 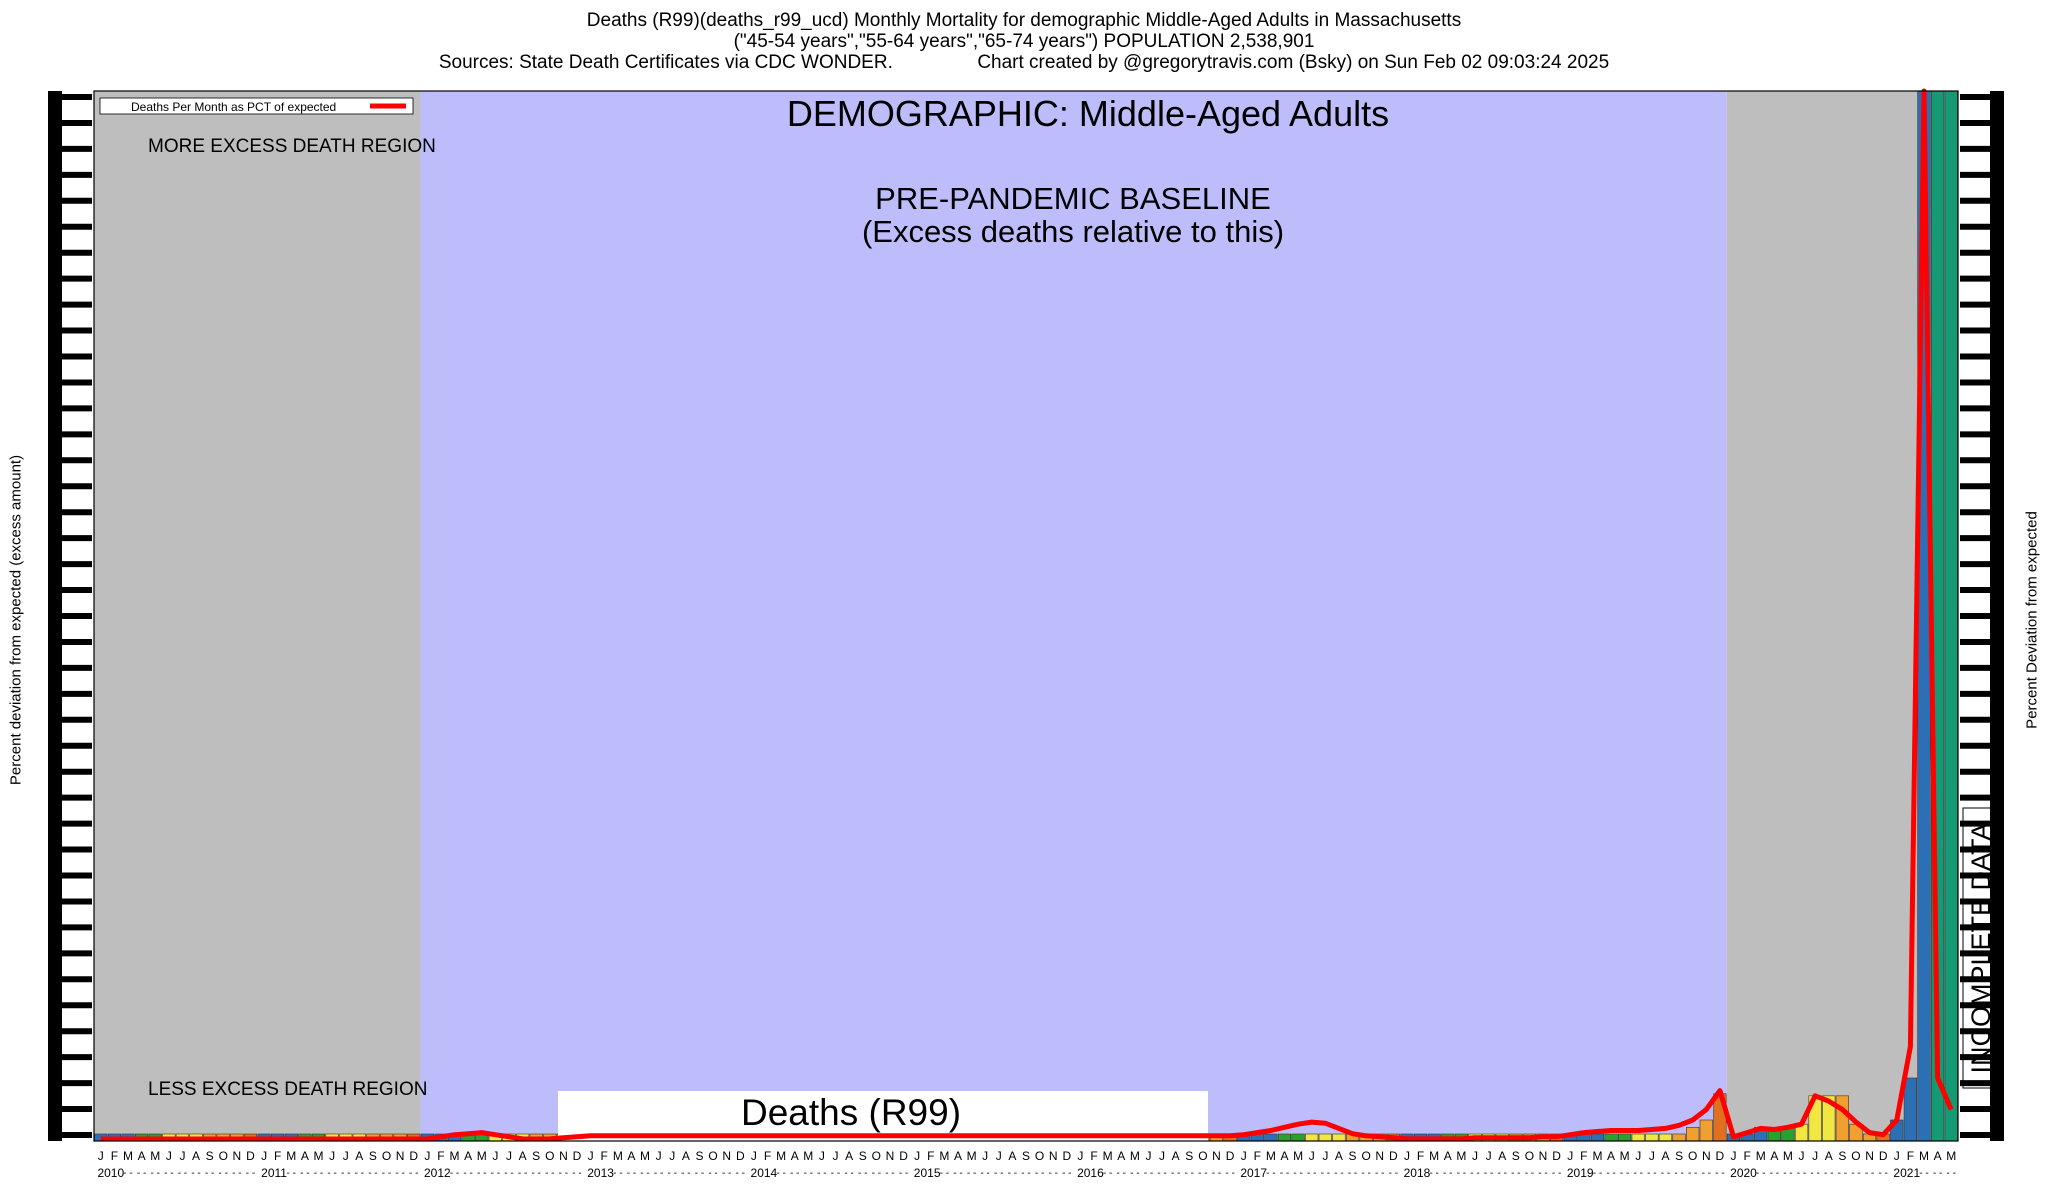 What do you see at coordinates (437, 1173) in the screenshot?
I see `x-year-label: 2012` at bounding box center [437, 1173].